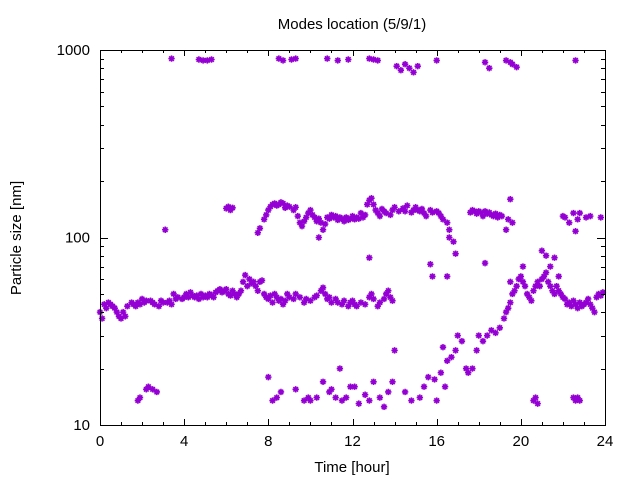 The image size is (640, 480). Describe the element at coordinates (436, 441) in the screenshot. I see `x-tick-label: 16` at that location.